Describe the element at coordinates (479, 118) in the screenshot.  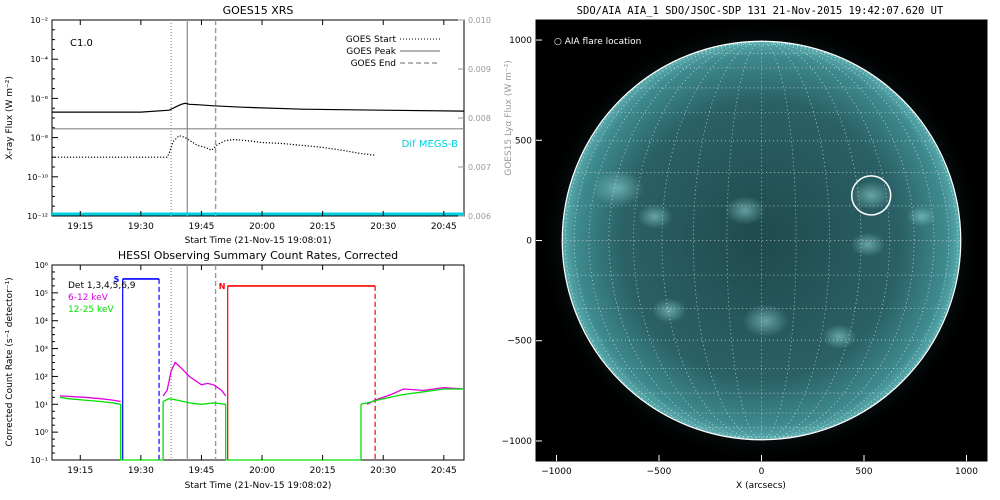
I see `goes-ytick-right-label: 0.008` at that location.